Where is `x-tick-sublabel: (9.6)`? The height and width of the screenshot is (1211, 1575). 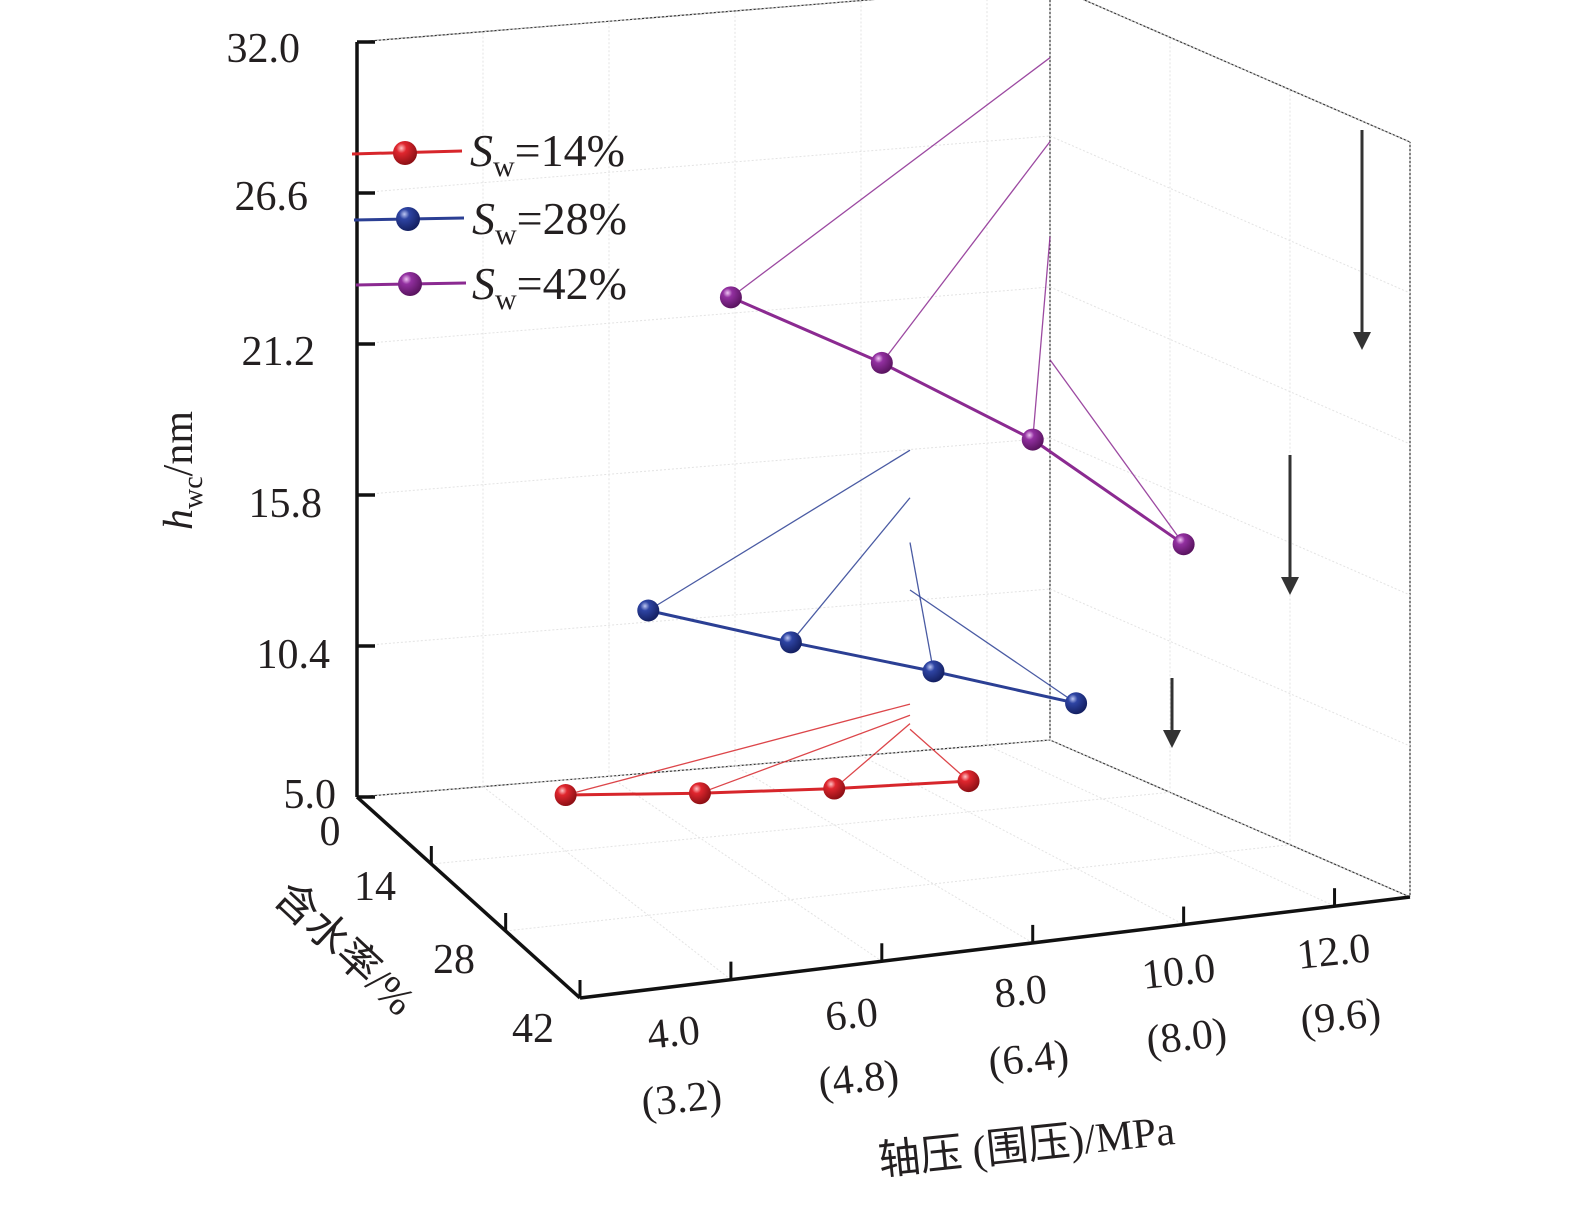 x-tick-sublabel: (9.6) is located at coordinates (1340, 1017).